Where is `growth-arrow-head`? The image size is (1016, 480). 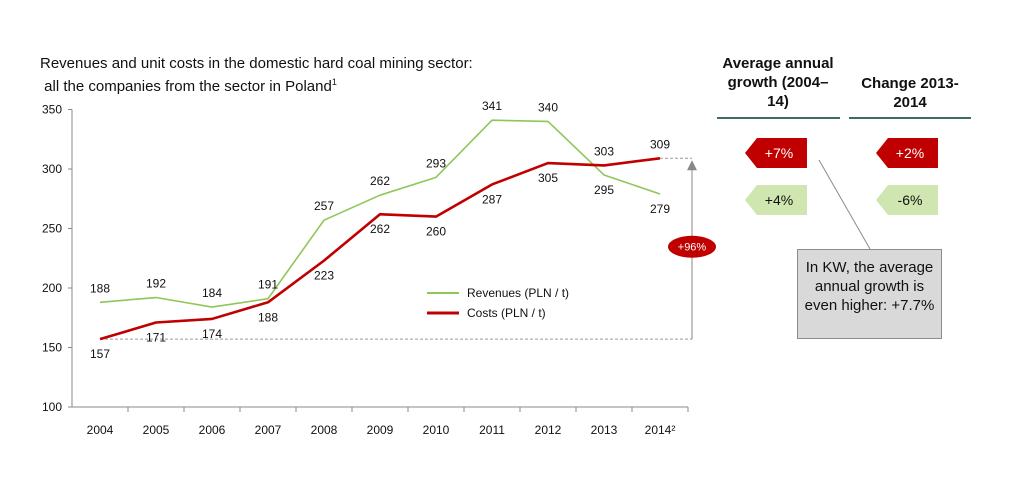
growth-arrow-head is located at coordinates (692, 165).